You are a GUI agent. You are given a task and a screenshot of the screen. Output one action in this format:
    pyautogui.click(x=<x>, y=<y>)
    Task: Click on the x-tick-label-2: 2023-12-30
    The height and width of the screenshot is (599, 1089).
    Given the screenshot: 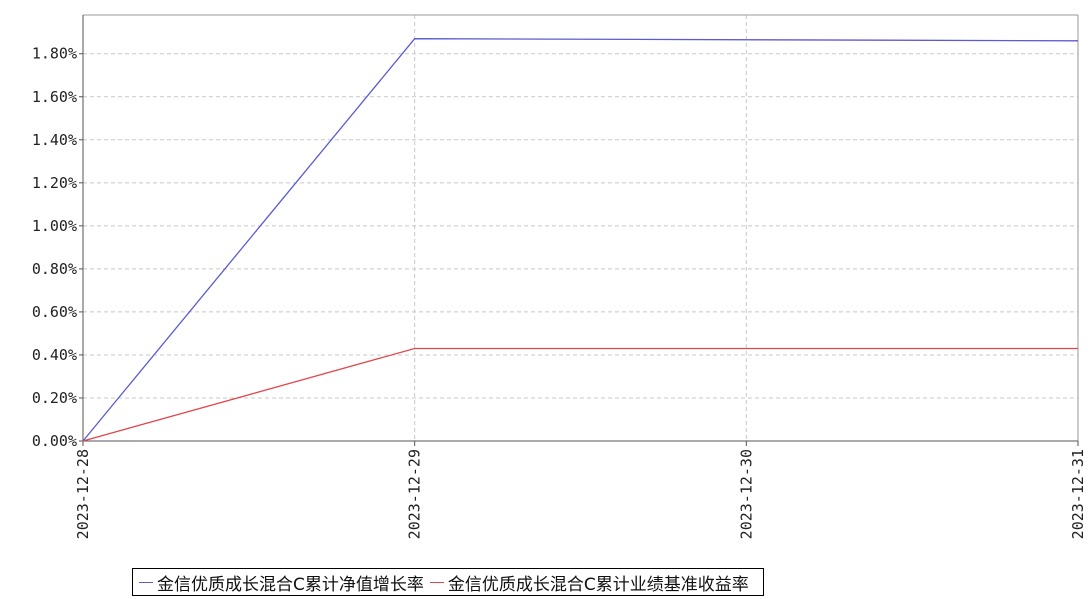 What is the action you would take?
    pyautogui.click(x=746, y=494)
    